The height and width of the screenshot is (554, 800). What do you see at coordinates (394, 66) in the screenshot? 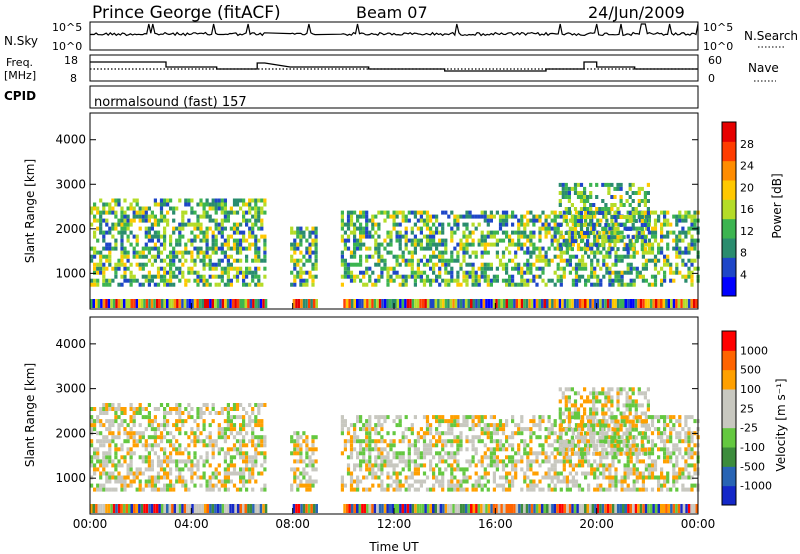
I see `freq-series` at bounding box center [394, 66].